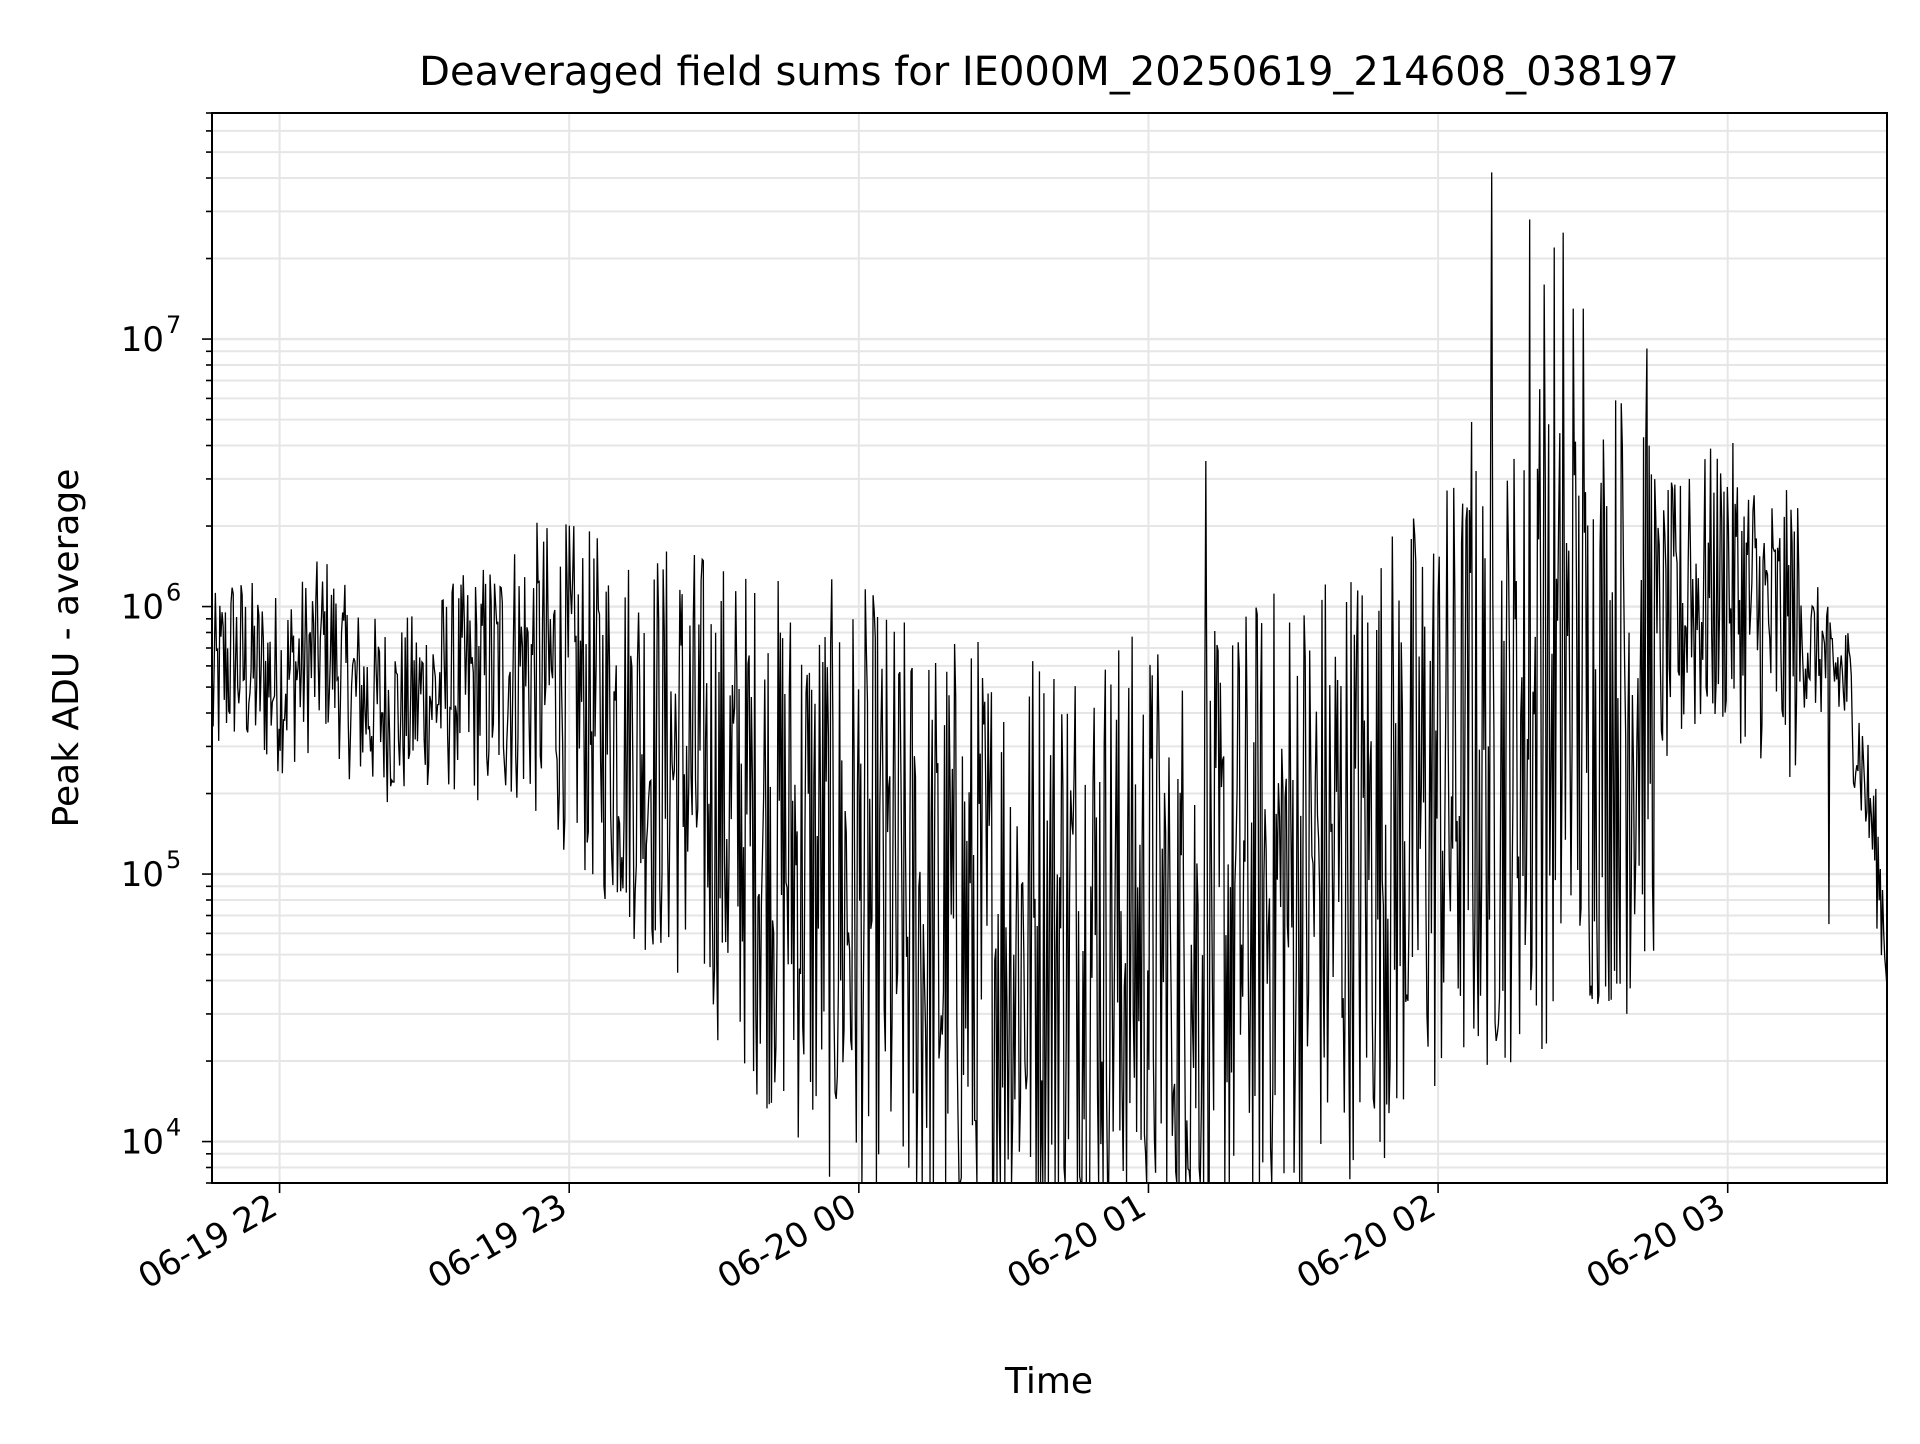 This screenshot has height=1444, width=1920. Describe the element at coordinates (173, 860) in the screenshot. I see `y-tick-exponent: 5` at that location.